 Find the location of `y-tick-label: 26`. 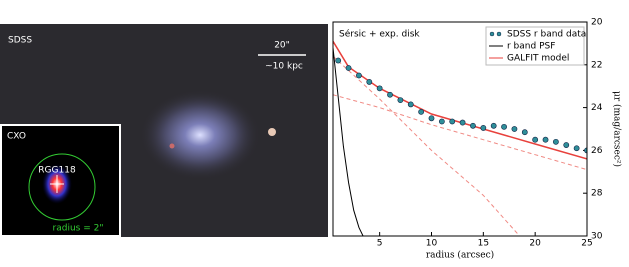

y-tick-label: 26 is located at coordinates (597, 151).